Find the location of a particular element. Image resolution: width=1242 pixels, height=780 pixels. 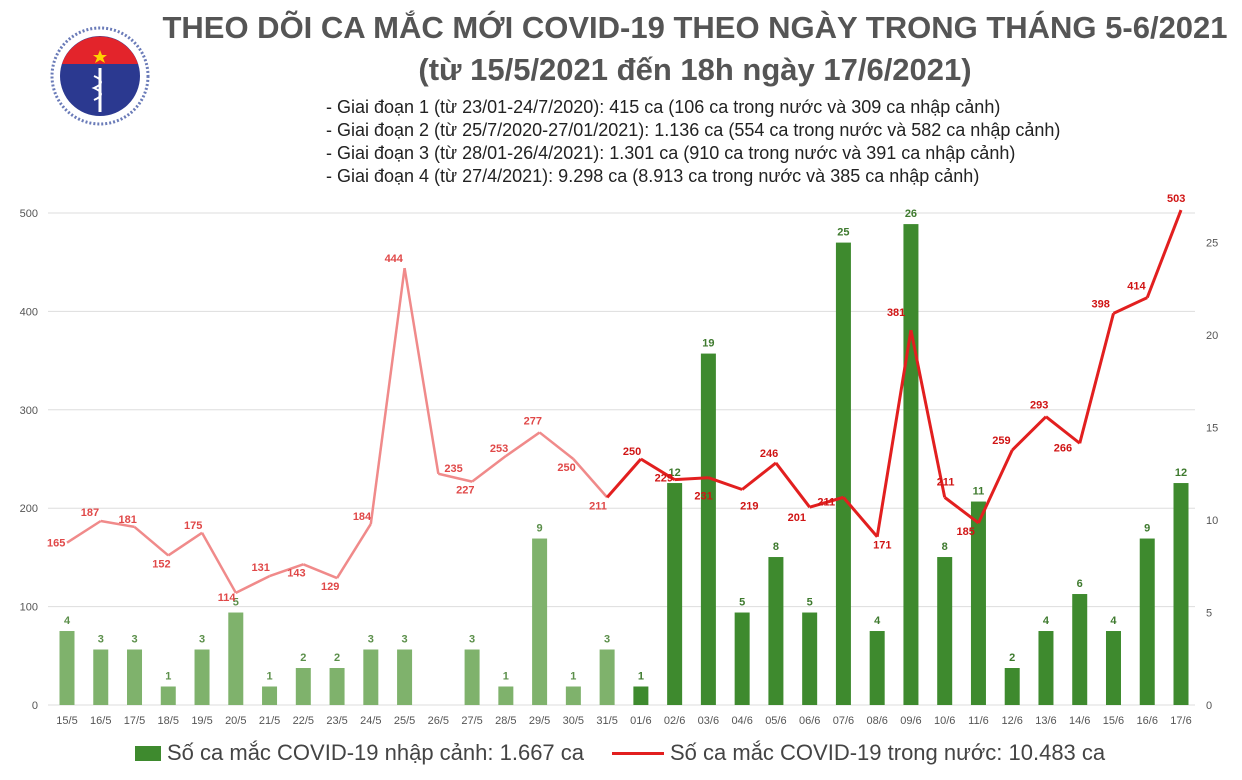

x-tick-label: 15/6 is located at coordinates (1113, 721).